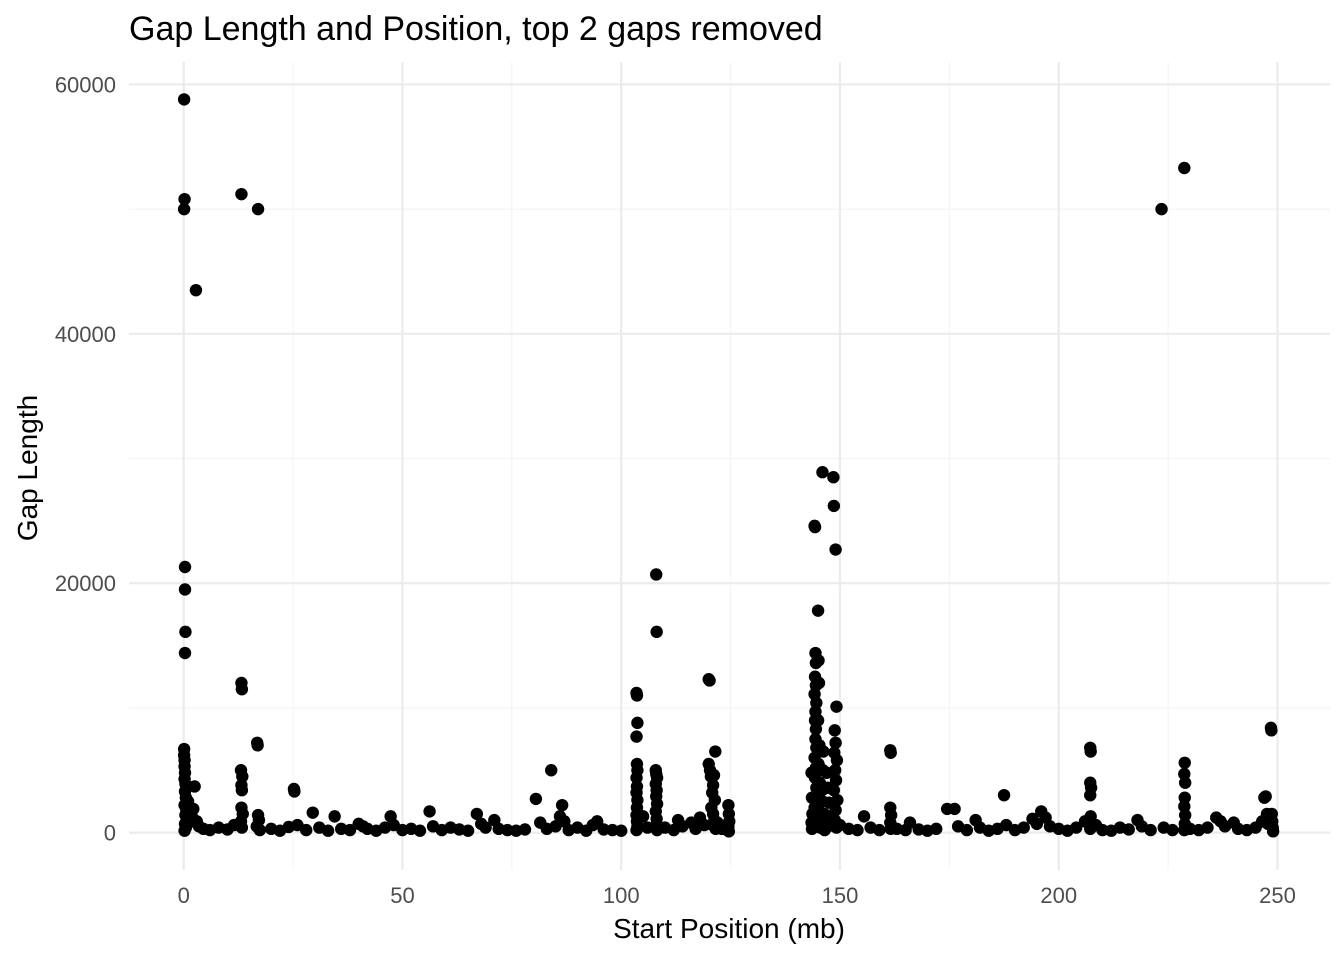 This screenshot has width=1344, height=960. Describe the element at coordinates (85, 84) in the screenshot. I see `y-tick-label: 60000` at that location.